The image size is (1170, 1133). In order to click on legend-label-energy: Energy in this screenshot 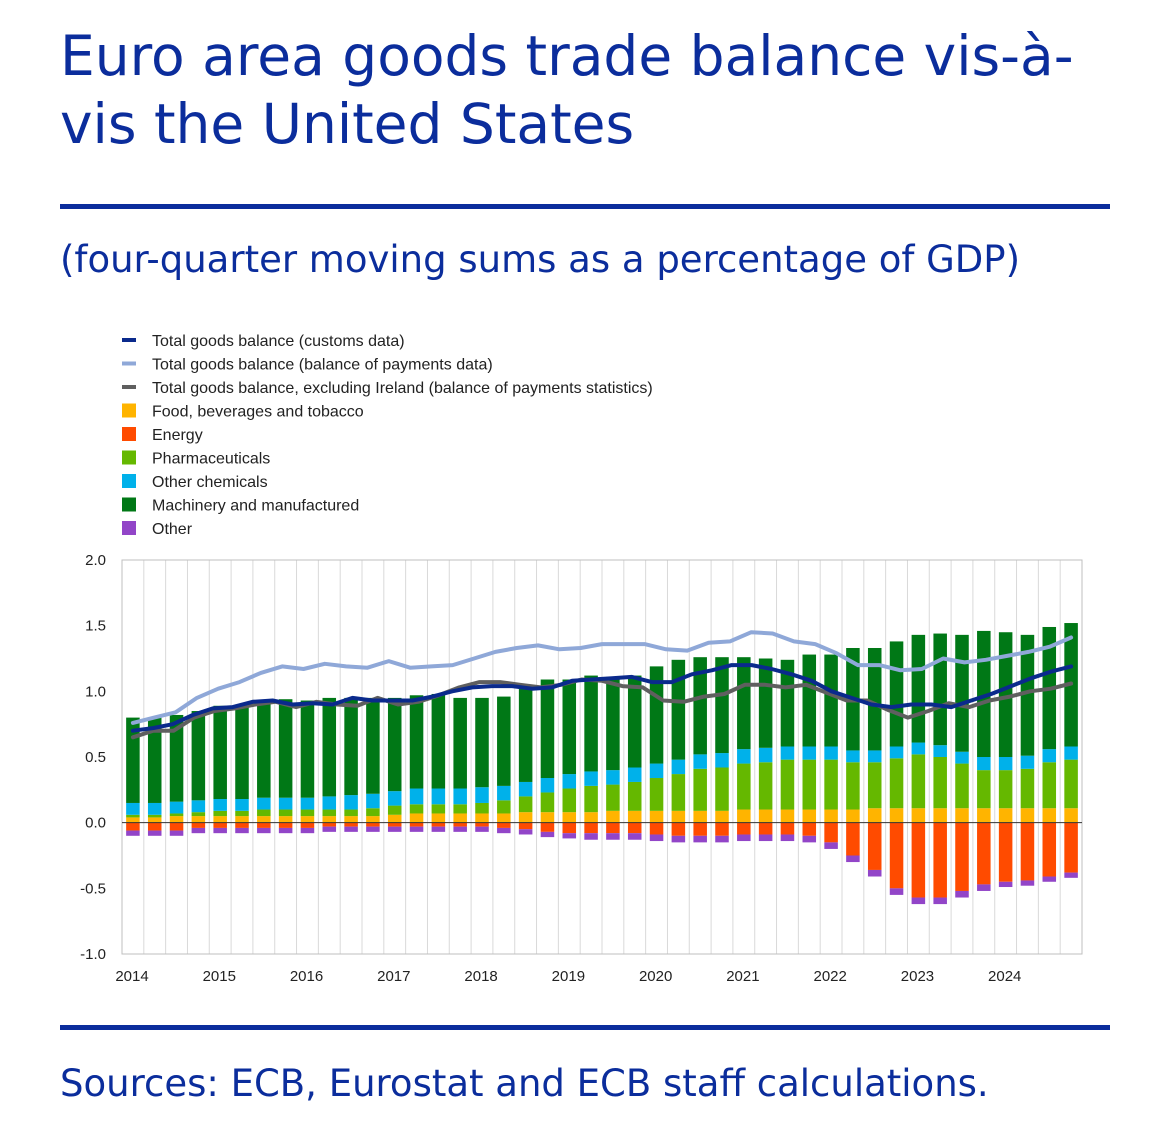, I will do `click(177, 435)`.